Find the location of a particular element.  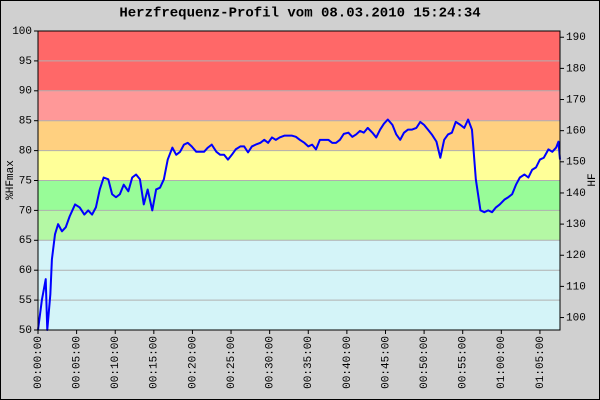

y2-tick-label: 180 is located at coordinates (576, 69).